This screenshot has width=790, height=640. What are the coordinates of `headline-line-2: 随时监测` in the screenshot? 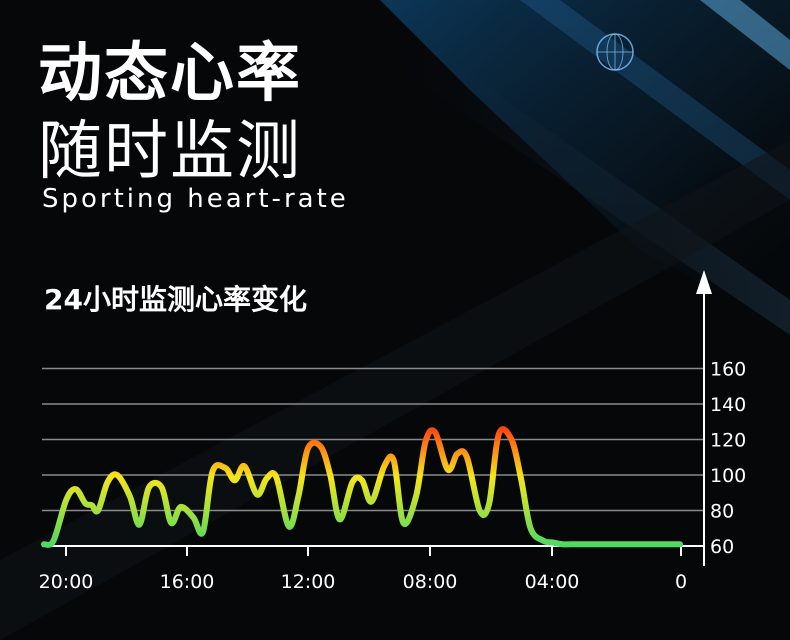 It's located at (170, 152).